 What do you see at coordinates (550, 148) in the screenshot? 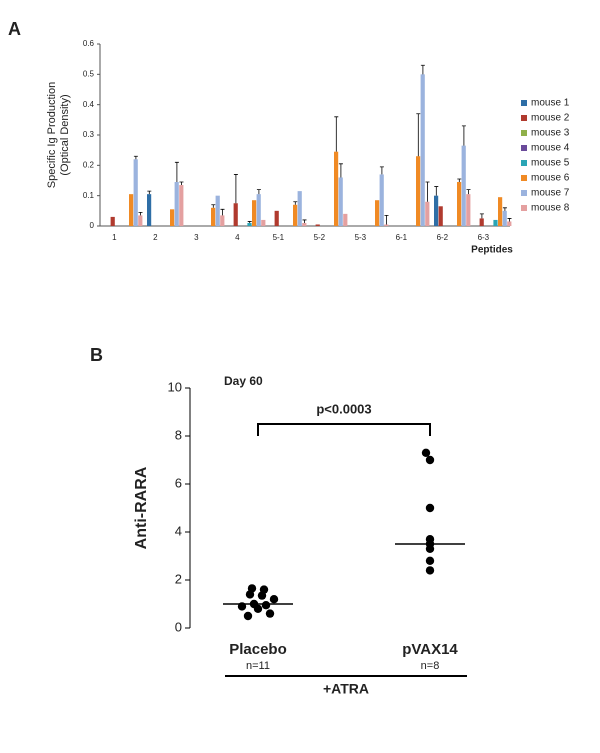
I see `legend-label: mouse 4` at bounding box center [550, 148].